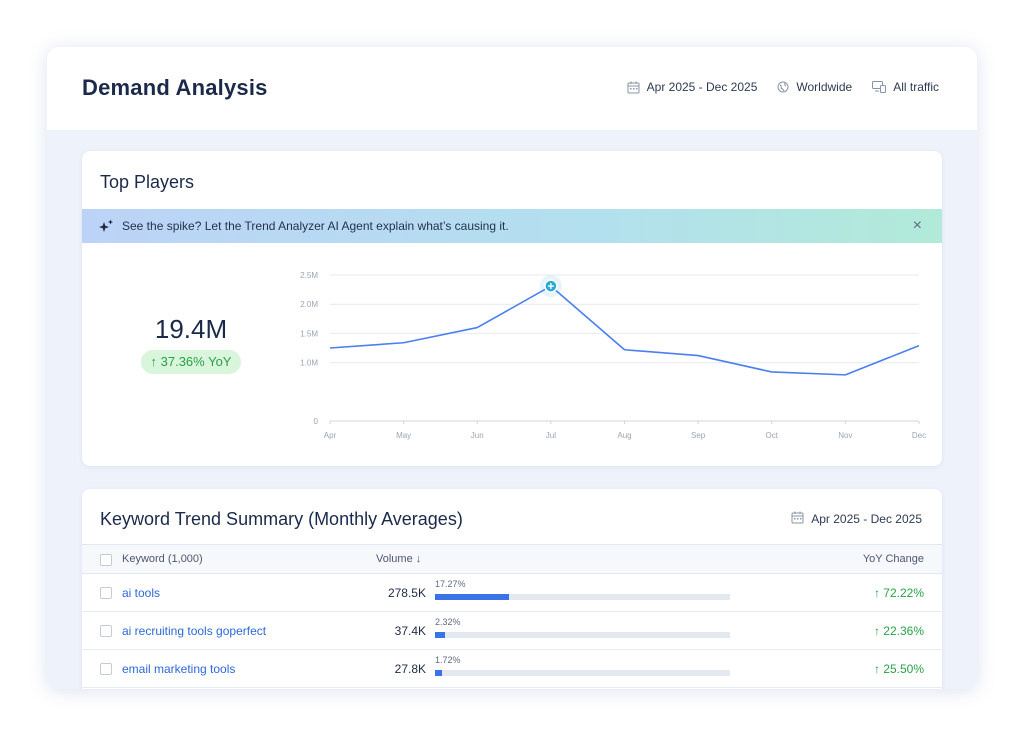  Describe the element at coordinates (772, 435) in the screenshot. I see `x-tick-label: Oct` at that location.